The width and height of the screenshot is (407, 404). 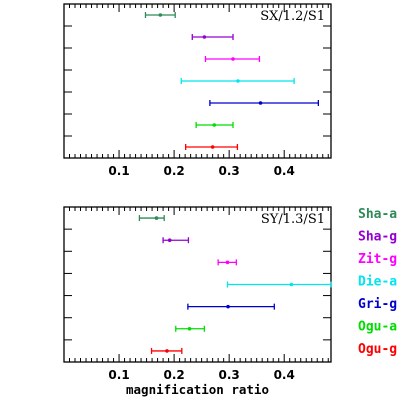 I want to click on legend-item-ogu-g: Ogu-g, so click(x=377, y=349).